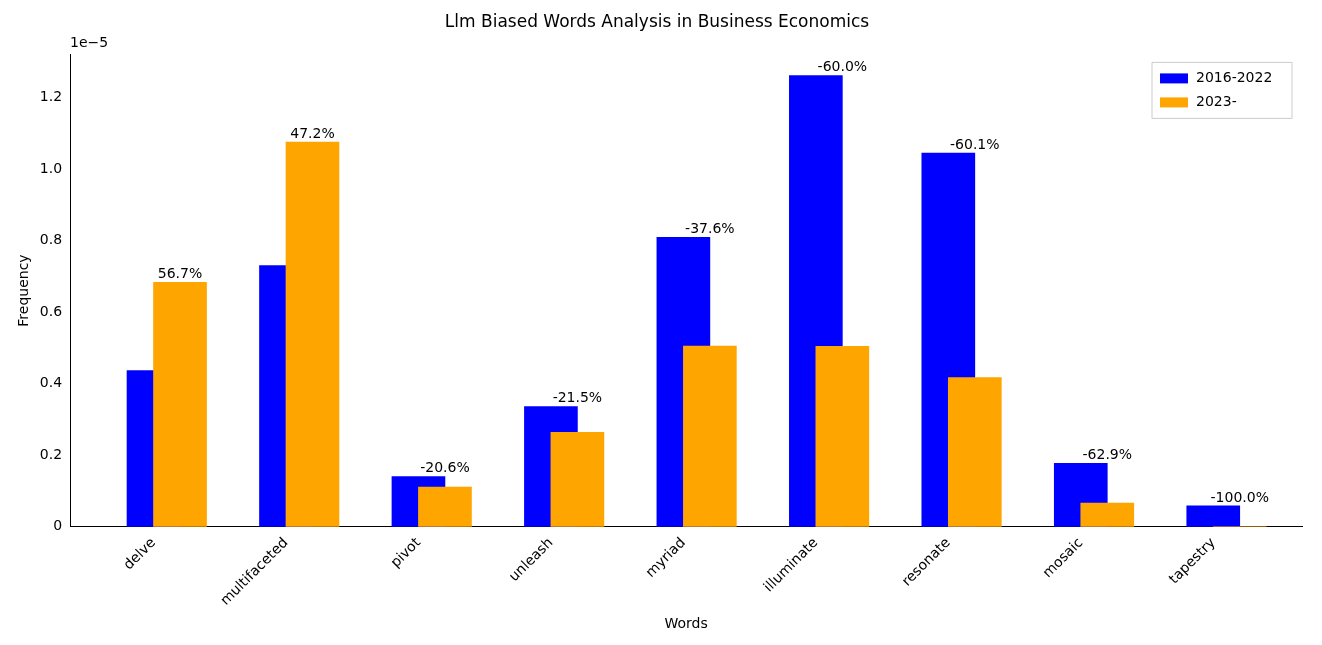 Image resolution: width=1322 pixels, height=645 pixels. What do you see at coordinates (51, 382) in the screenshot?
I see `y-tick-label: 0.4` at bounding box center [51, 382].